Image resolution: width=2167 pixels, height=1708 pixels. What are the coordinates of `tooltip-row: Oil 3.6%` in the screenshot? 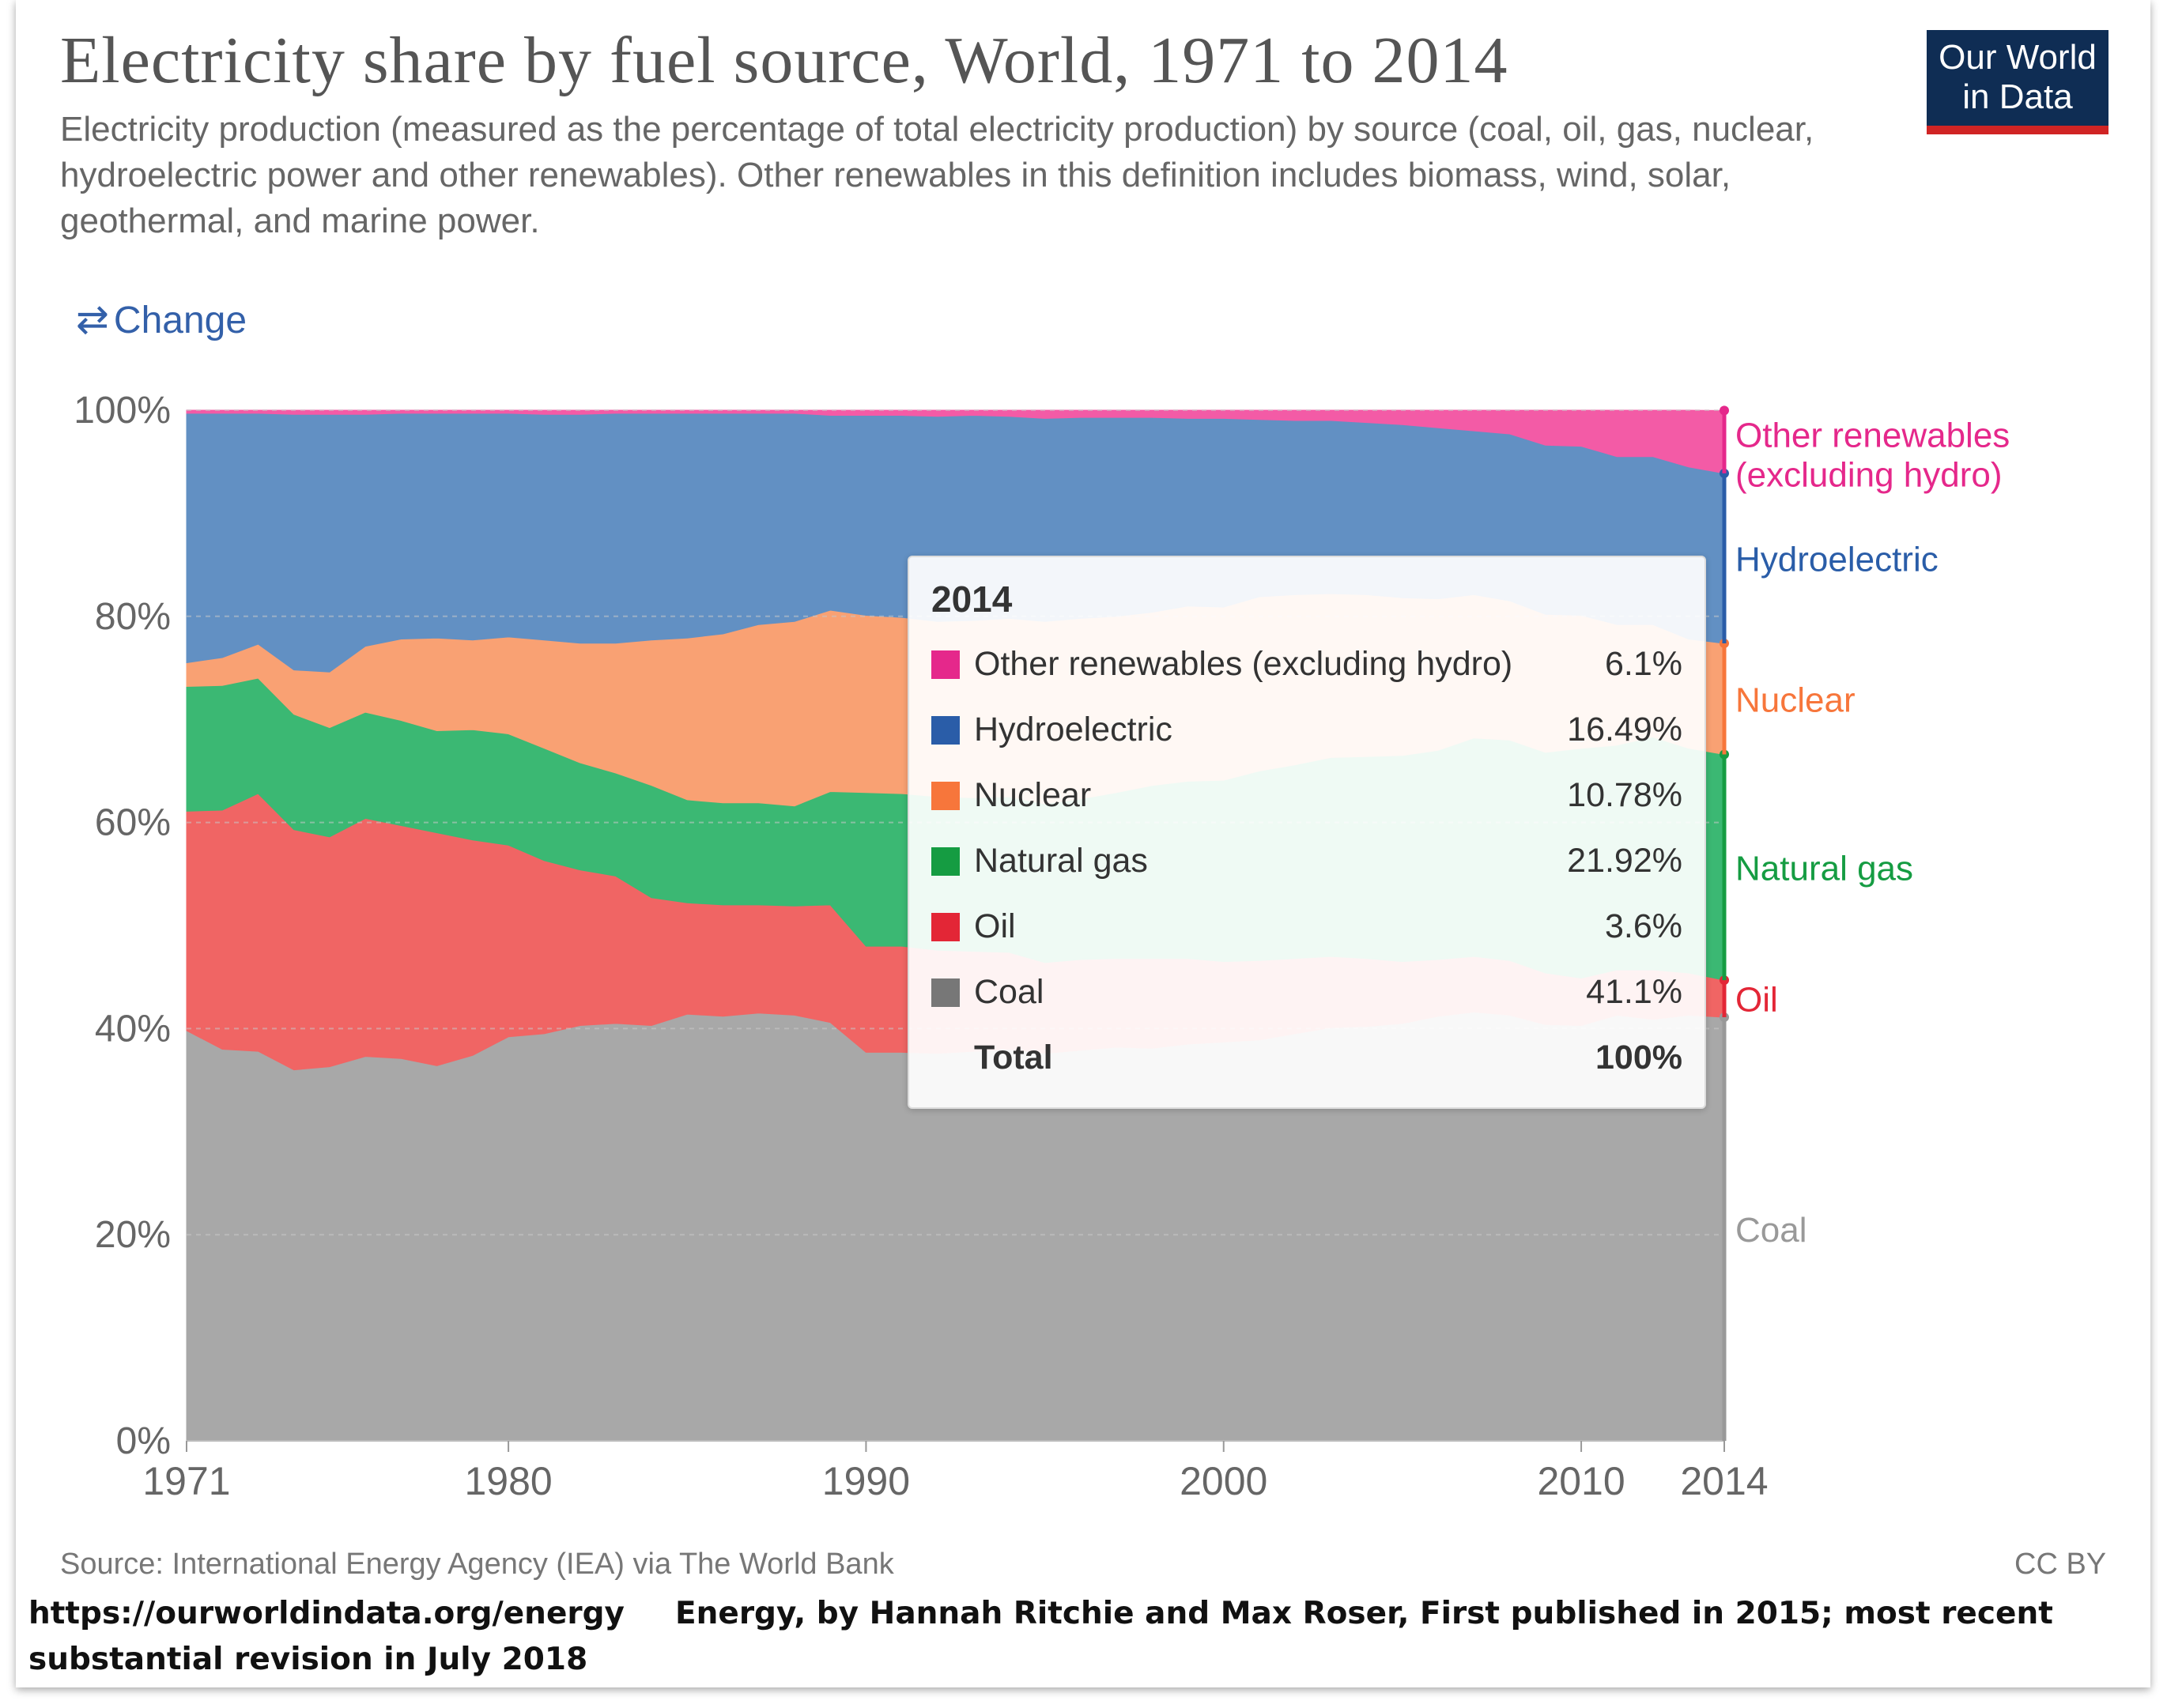 It's located at (1306, 927).